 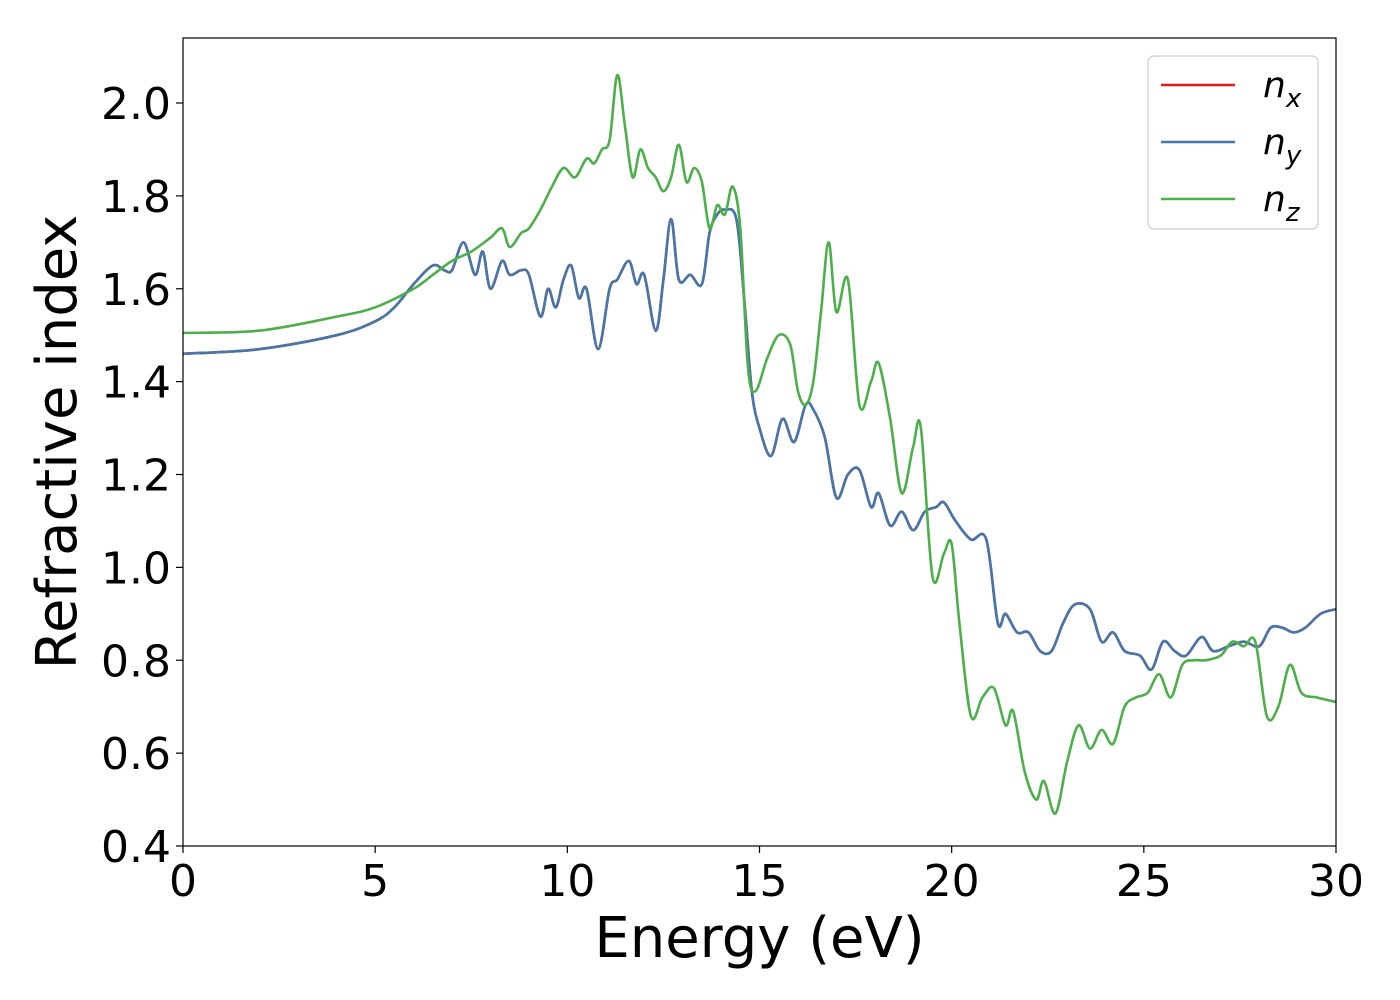 I want to click on x-tick-label: 15, so click(x=760, y=881).